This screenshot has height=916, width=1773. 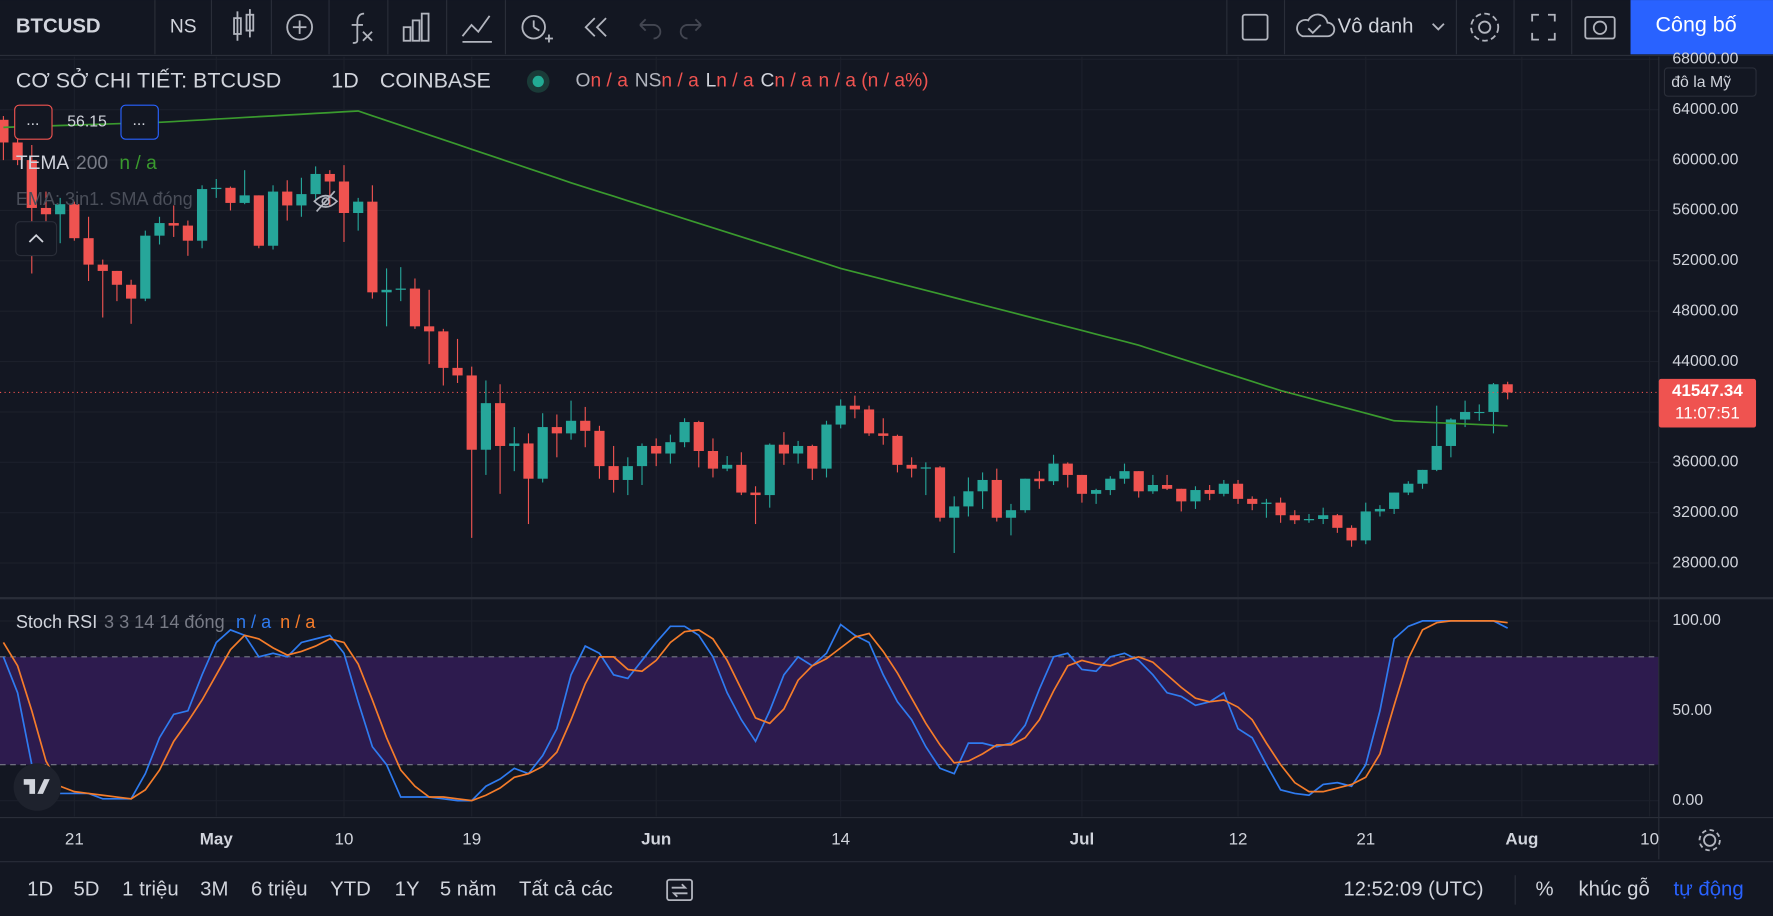 What do you see at coordinates (1376, 27) in the screenshot?
I see `layout-name: Vô danh` at bounding box center [1376, 27].